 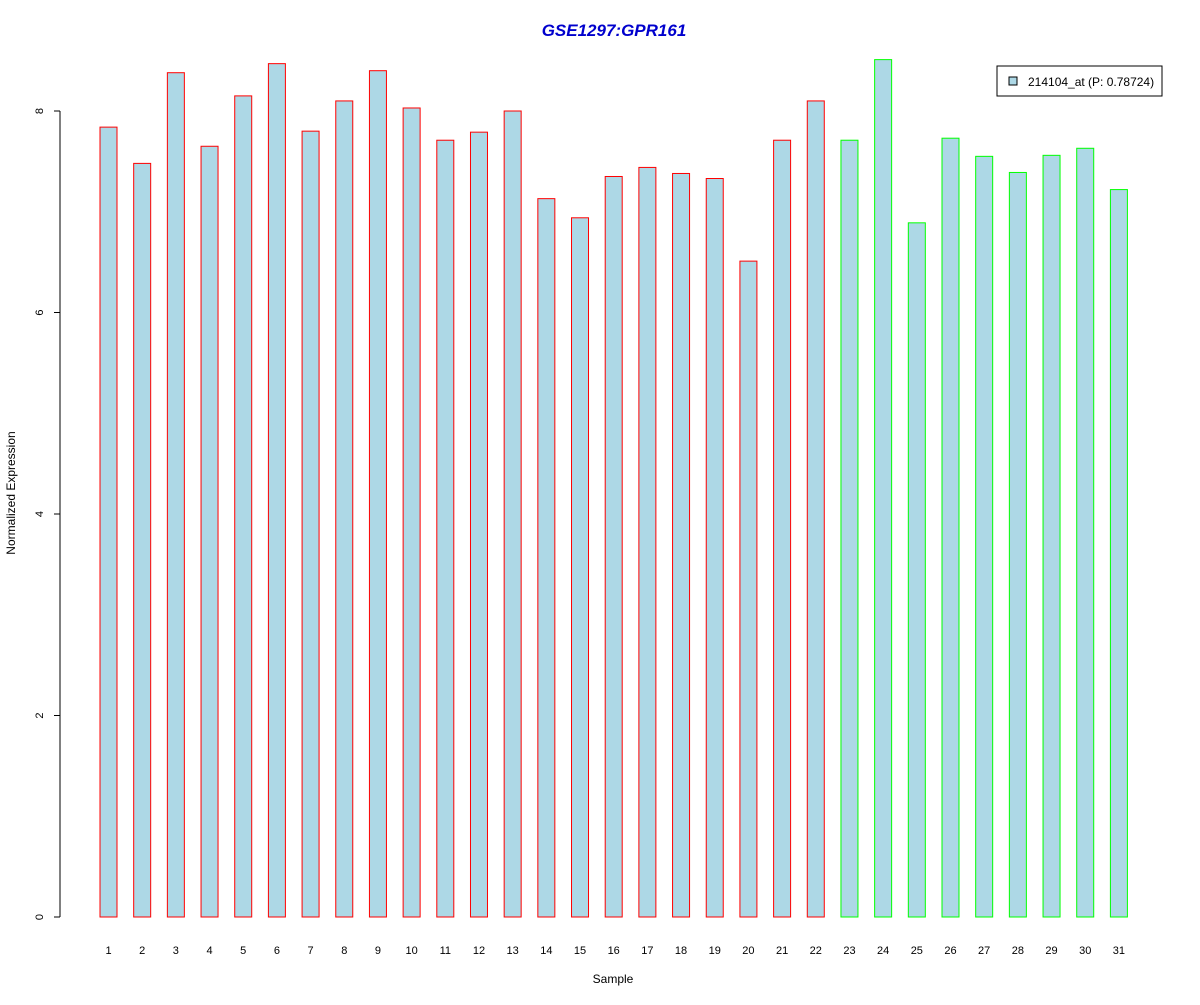 I want to click on x-tick-label: 7, so click(x=311, y=951).